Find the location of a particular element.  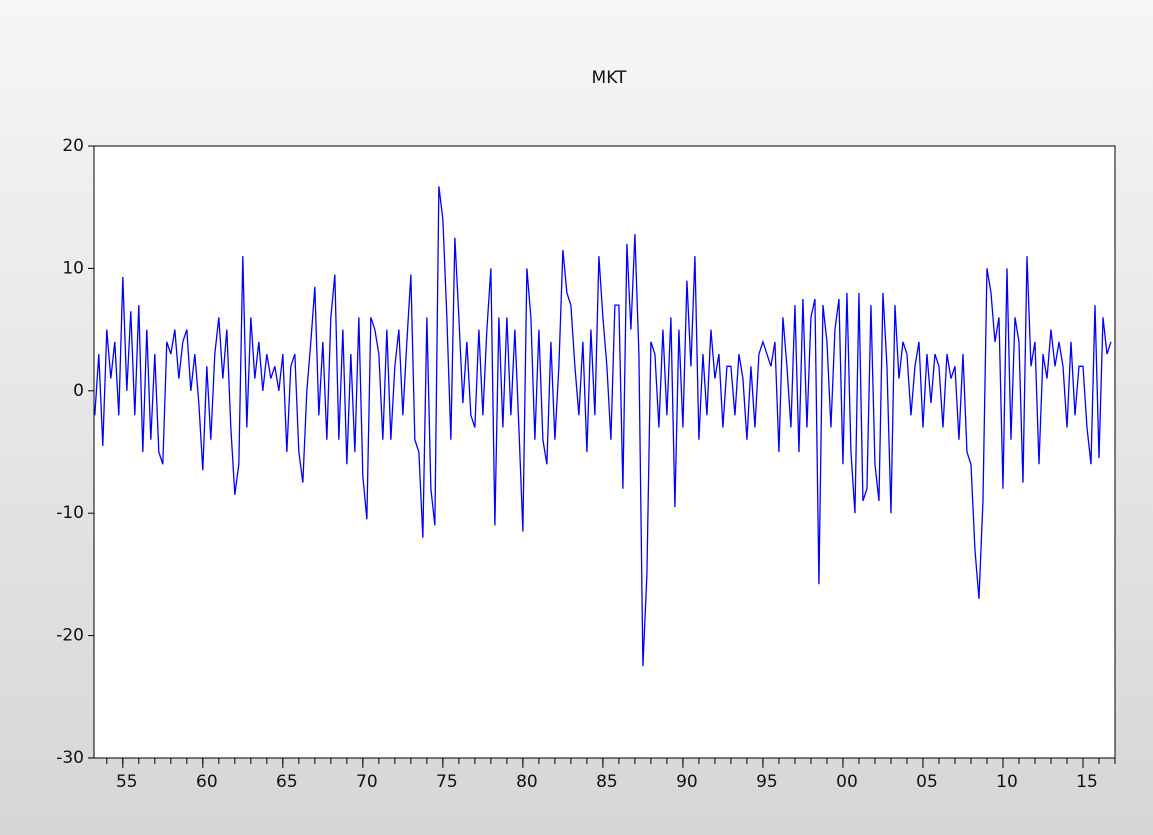

x-tick-label: 80 is located at coordinates (527, 782).